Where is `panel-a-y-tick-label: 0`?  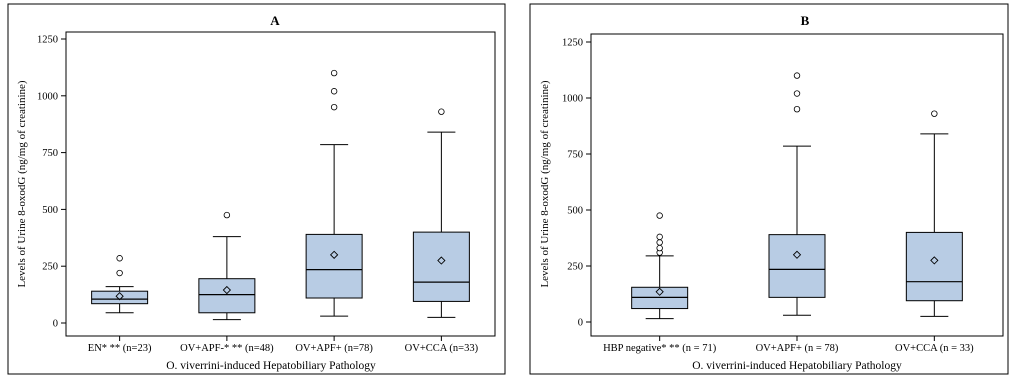
panel-a-y-tick-label: 0 is located at coordinates (55, 324).